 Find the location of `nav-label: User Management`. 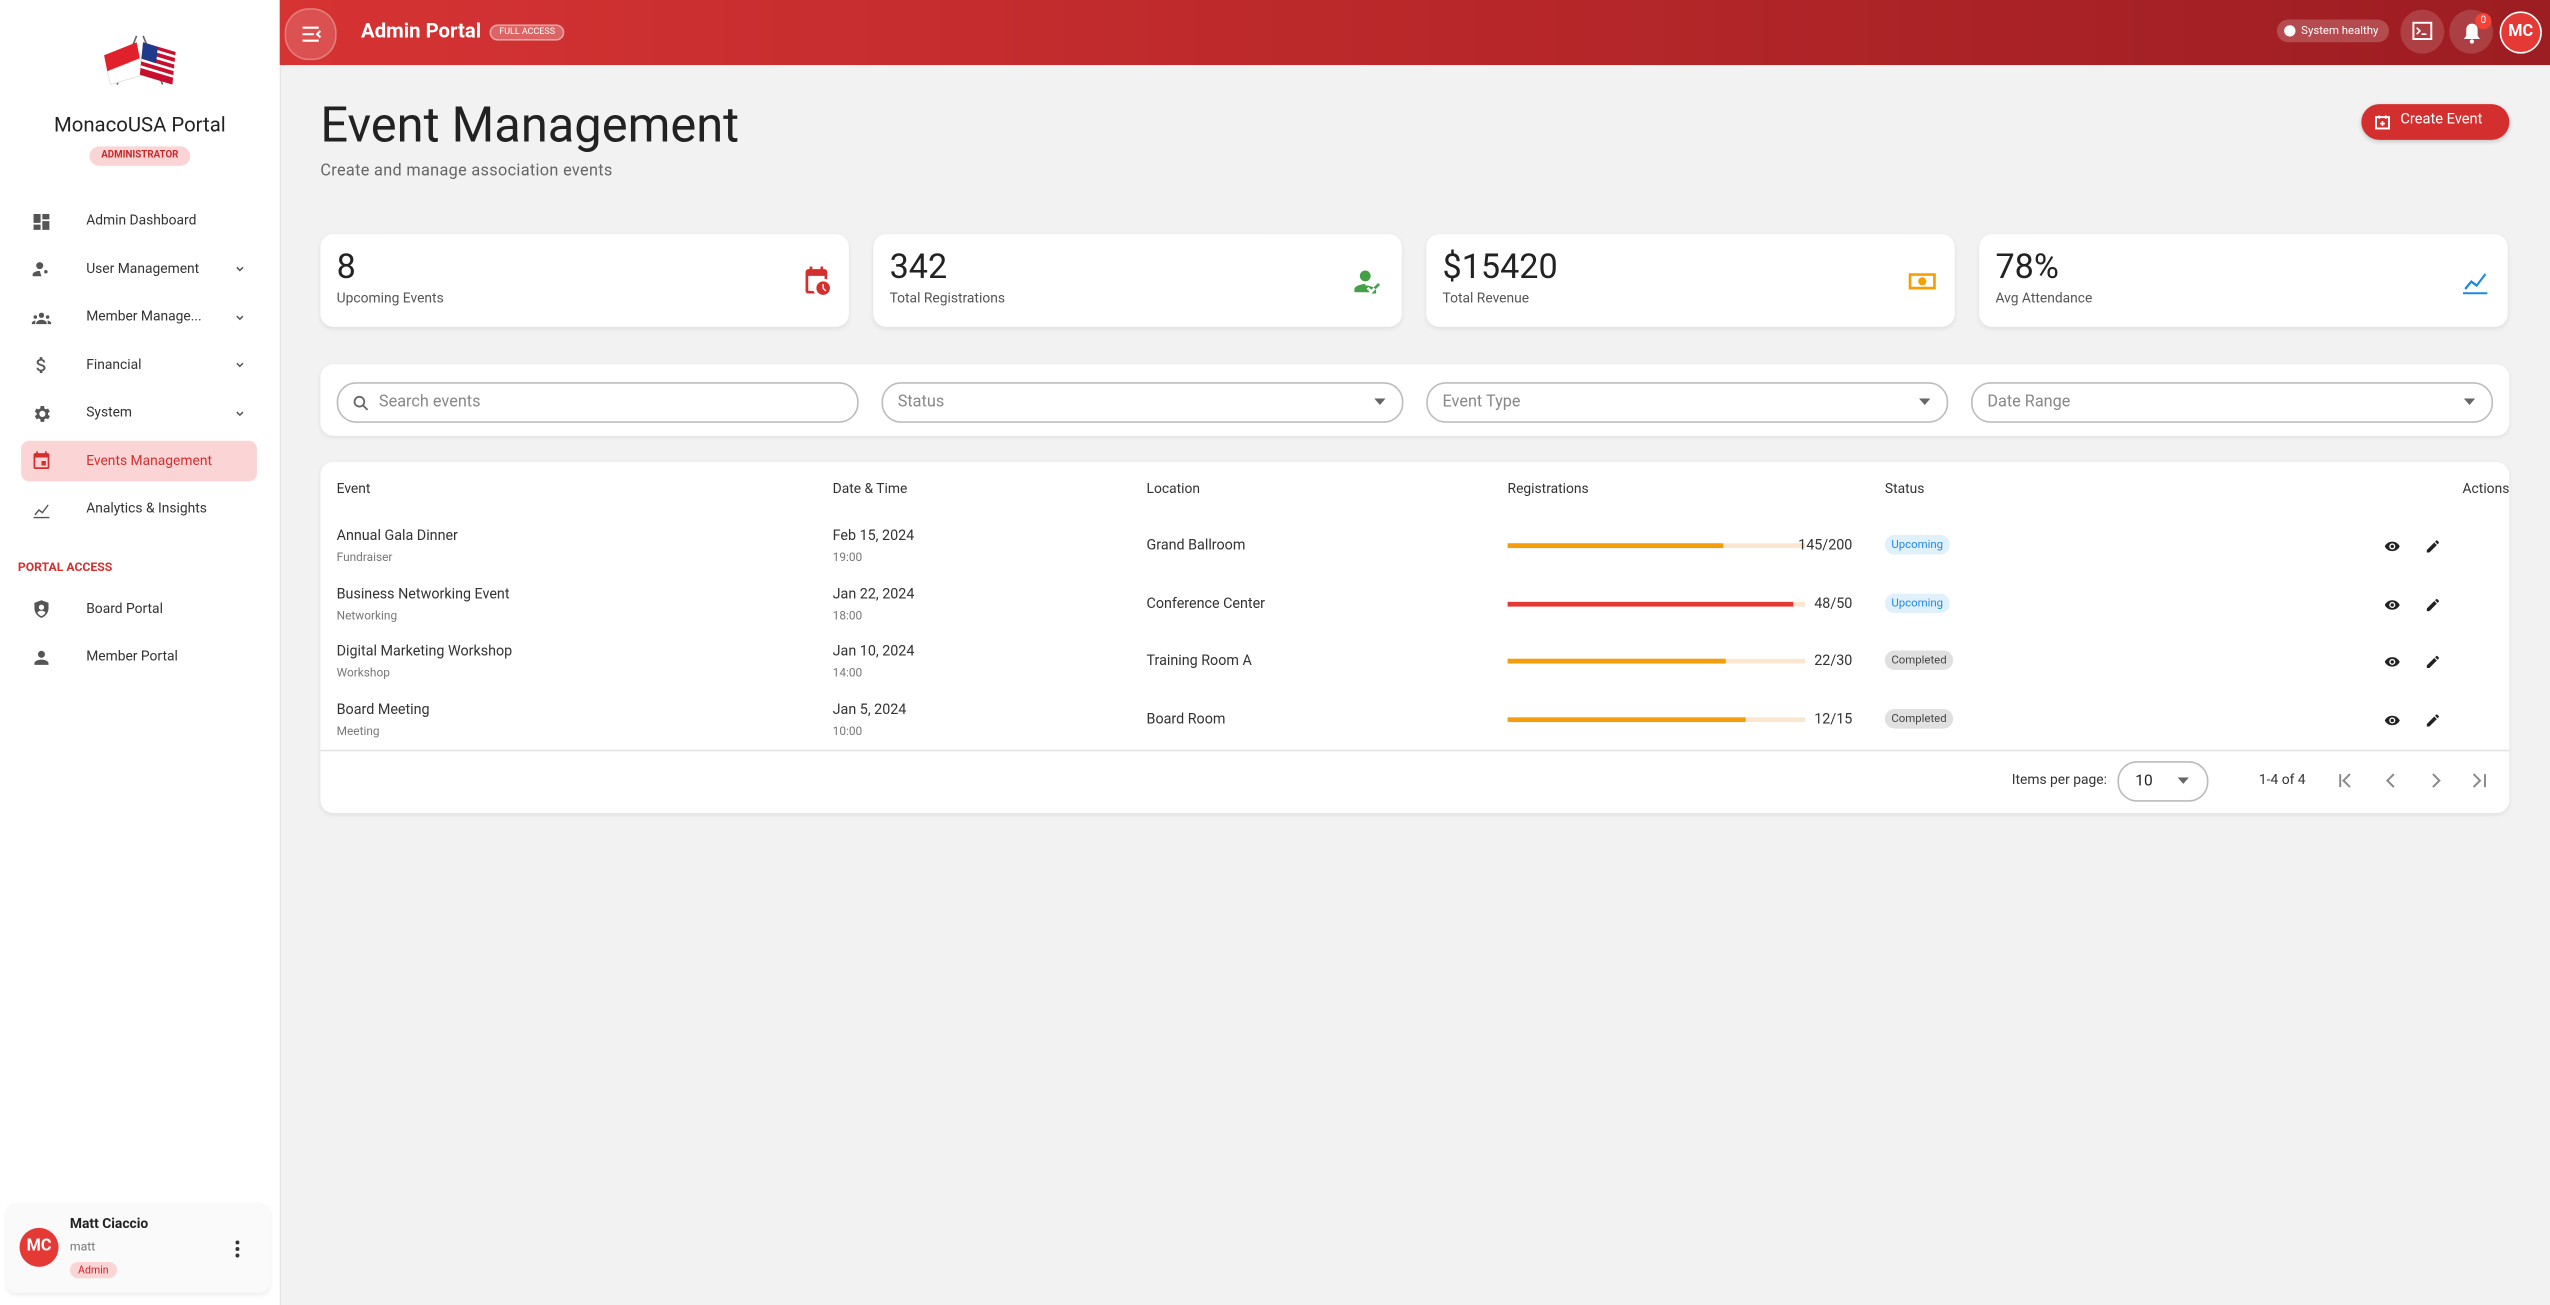

nav-label: User Management is located at coordinates (143, 269).